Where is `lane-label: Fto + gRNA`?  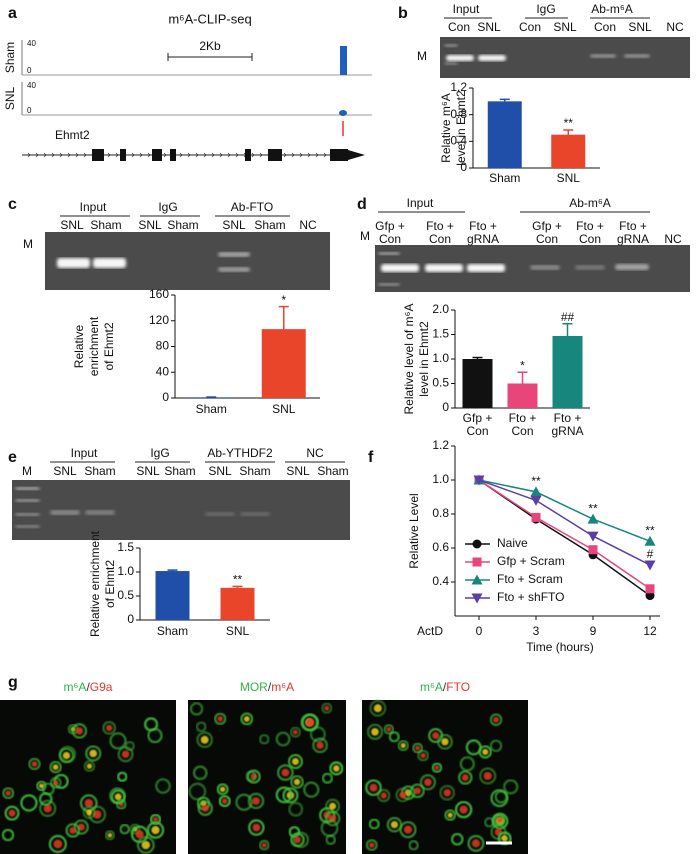
lane-label: Fto + gRNA is located at coordinates (482, 232).